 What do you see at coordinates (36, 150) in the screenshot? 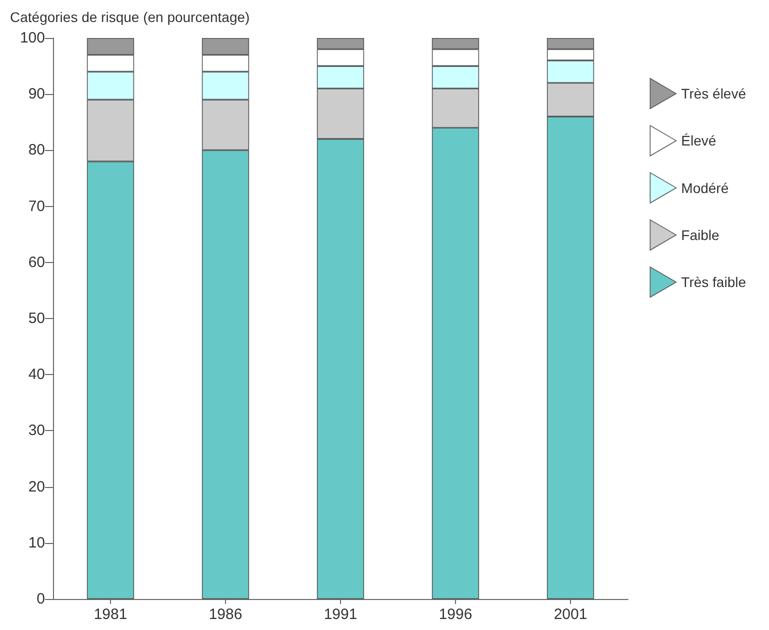
I see `y-tick-label: 80` at bounding box center [36, 150].